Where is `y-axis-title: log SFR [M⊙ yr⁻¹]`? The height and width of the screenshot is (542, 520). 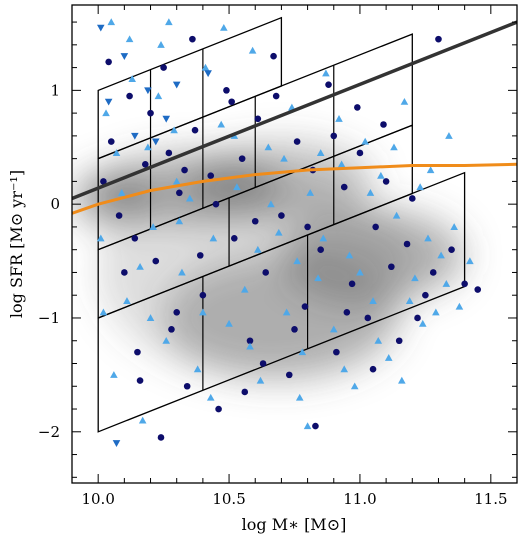 y-axis-title: log SFR [M⊙ yr⁻¹] is located at coordinates (16, 244).